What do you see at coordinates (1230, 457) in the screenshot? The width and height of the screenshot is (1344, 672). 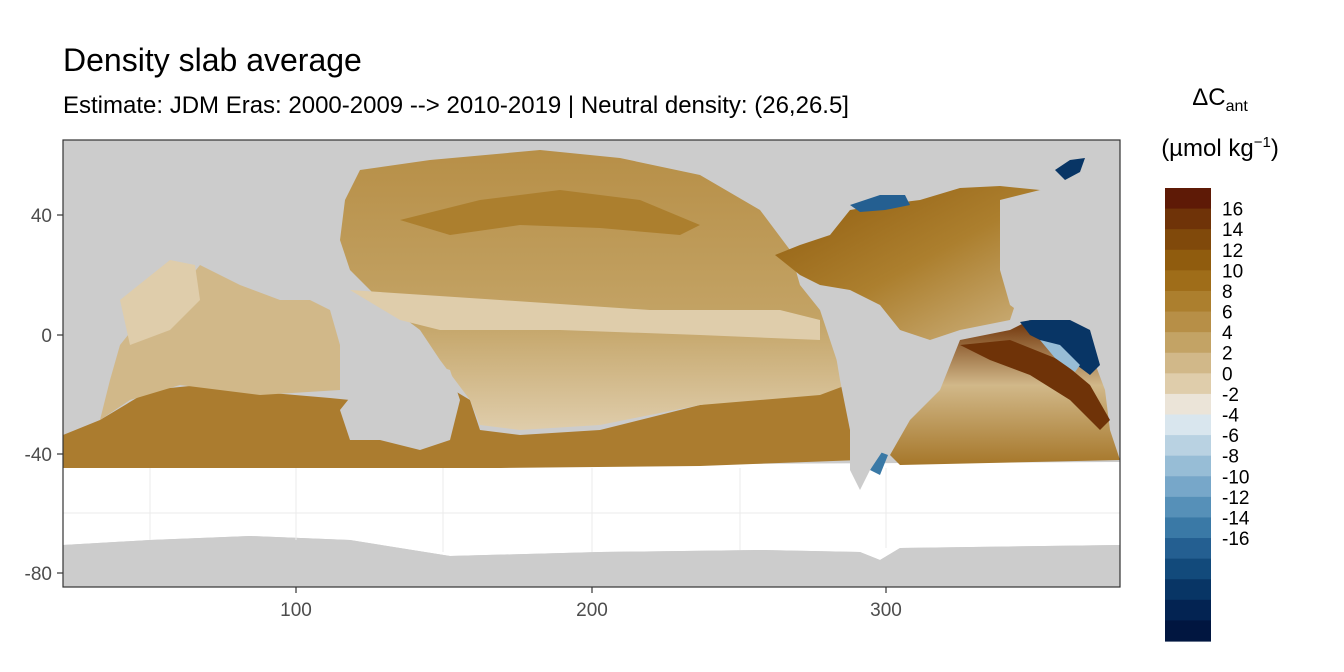 I see `legend-label: -8` at bounding box center [1230, 457].